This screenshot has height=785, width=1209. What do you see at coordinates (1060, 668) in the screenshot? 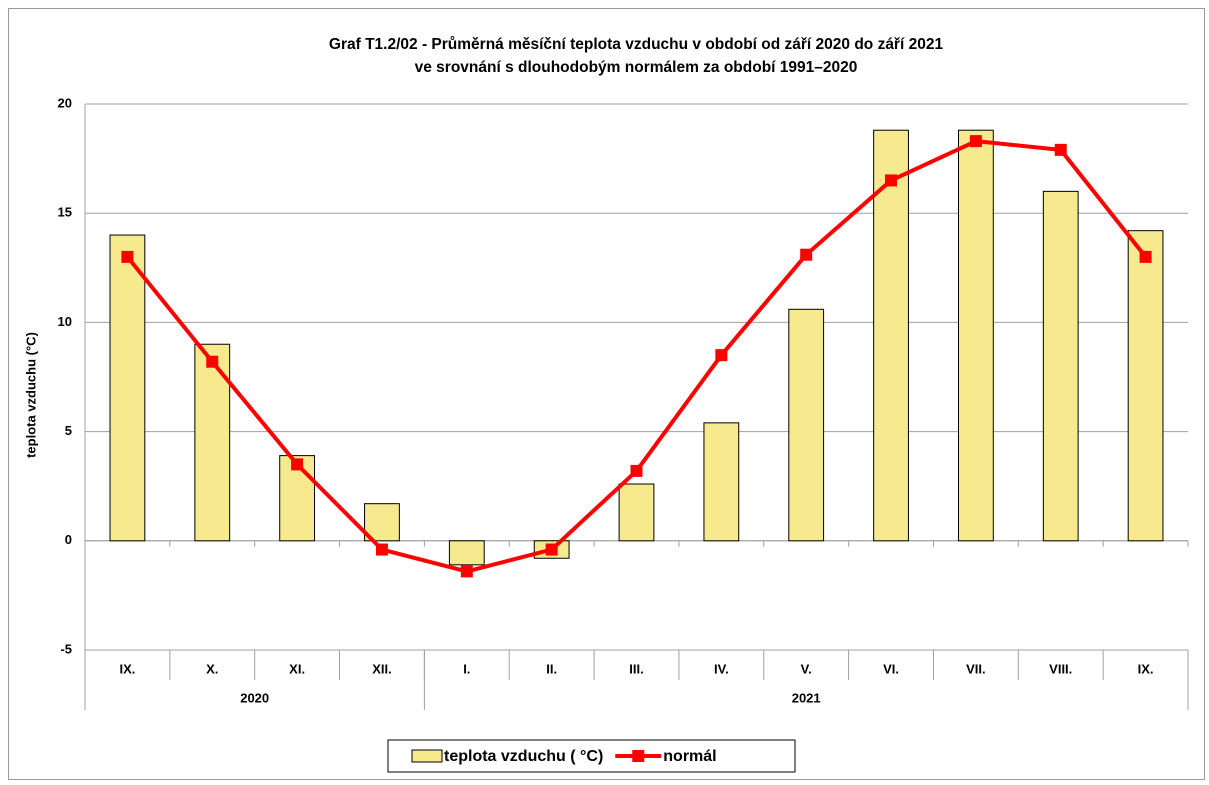
I see `x-tick-label: VIII.` at bounding box center [1060, 668].